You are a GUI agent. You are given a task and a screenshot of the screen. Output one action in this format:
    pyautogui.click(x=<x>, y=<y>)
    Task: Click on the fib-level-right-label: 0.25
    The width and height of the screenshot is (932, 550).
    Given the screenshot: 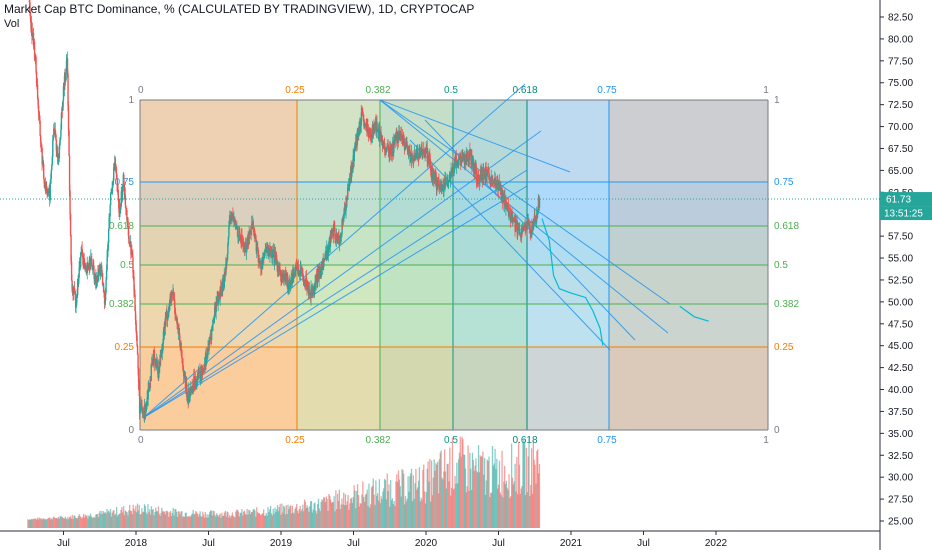 What is the action you would take?
    pyautogui.click(x=784, y=347)
    